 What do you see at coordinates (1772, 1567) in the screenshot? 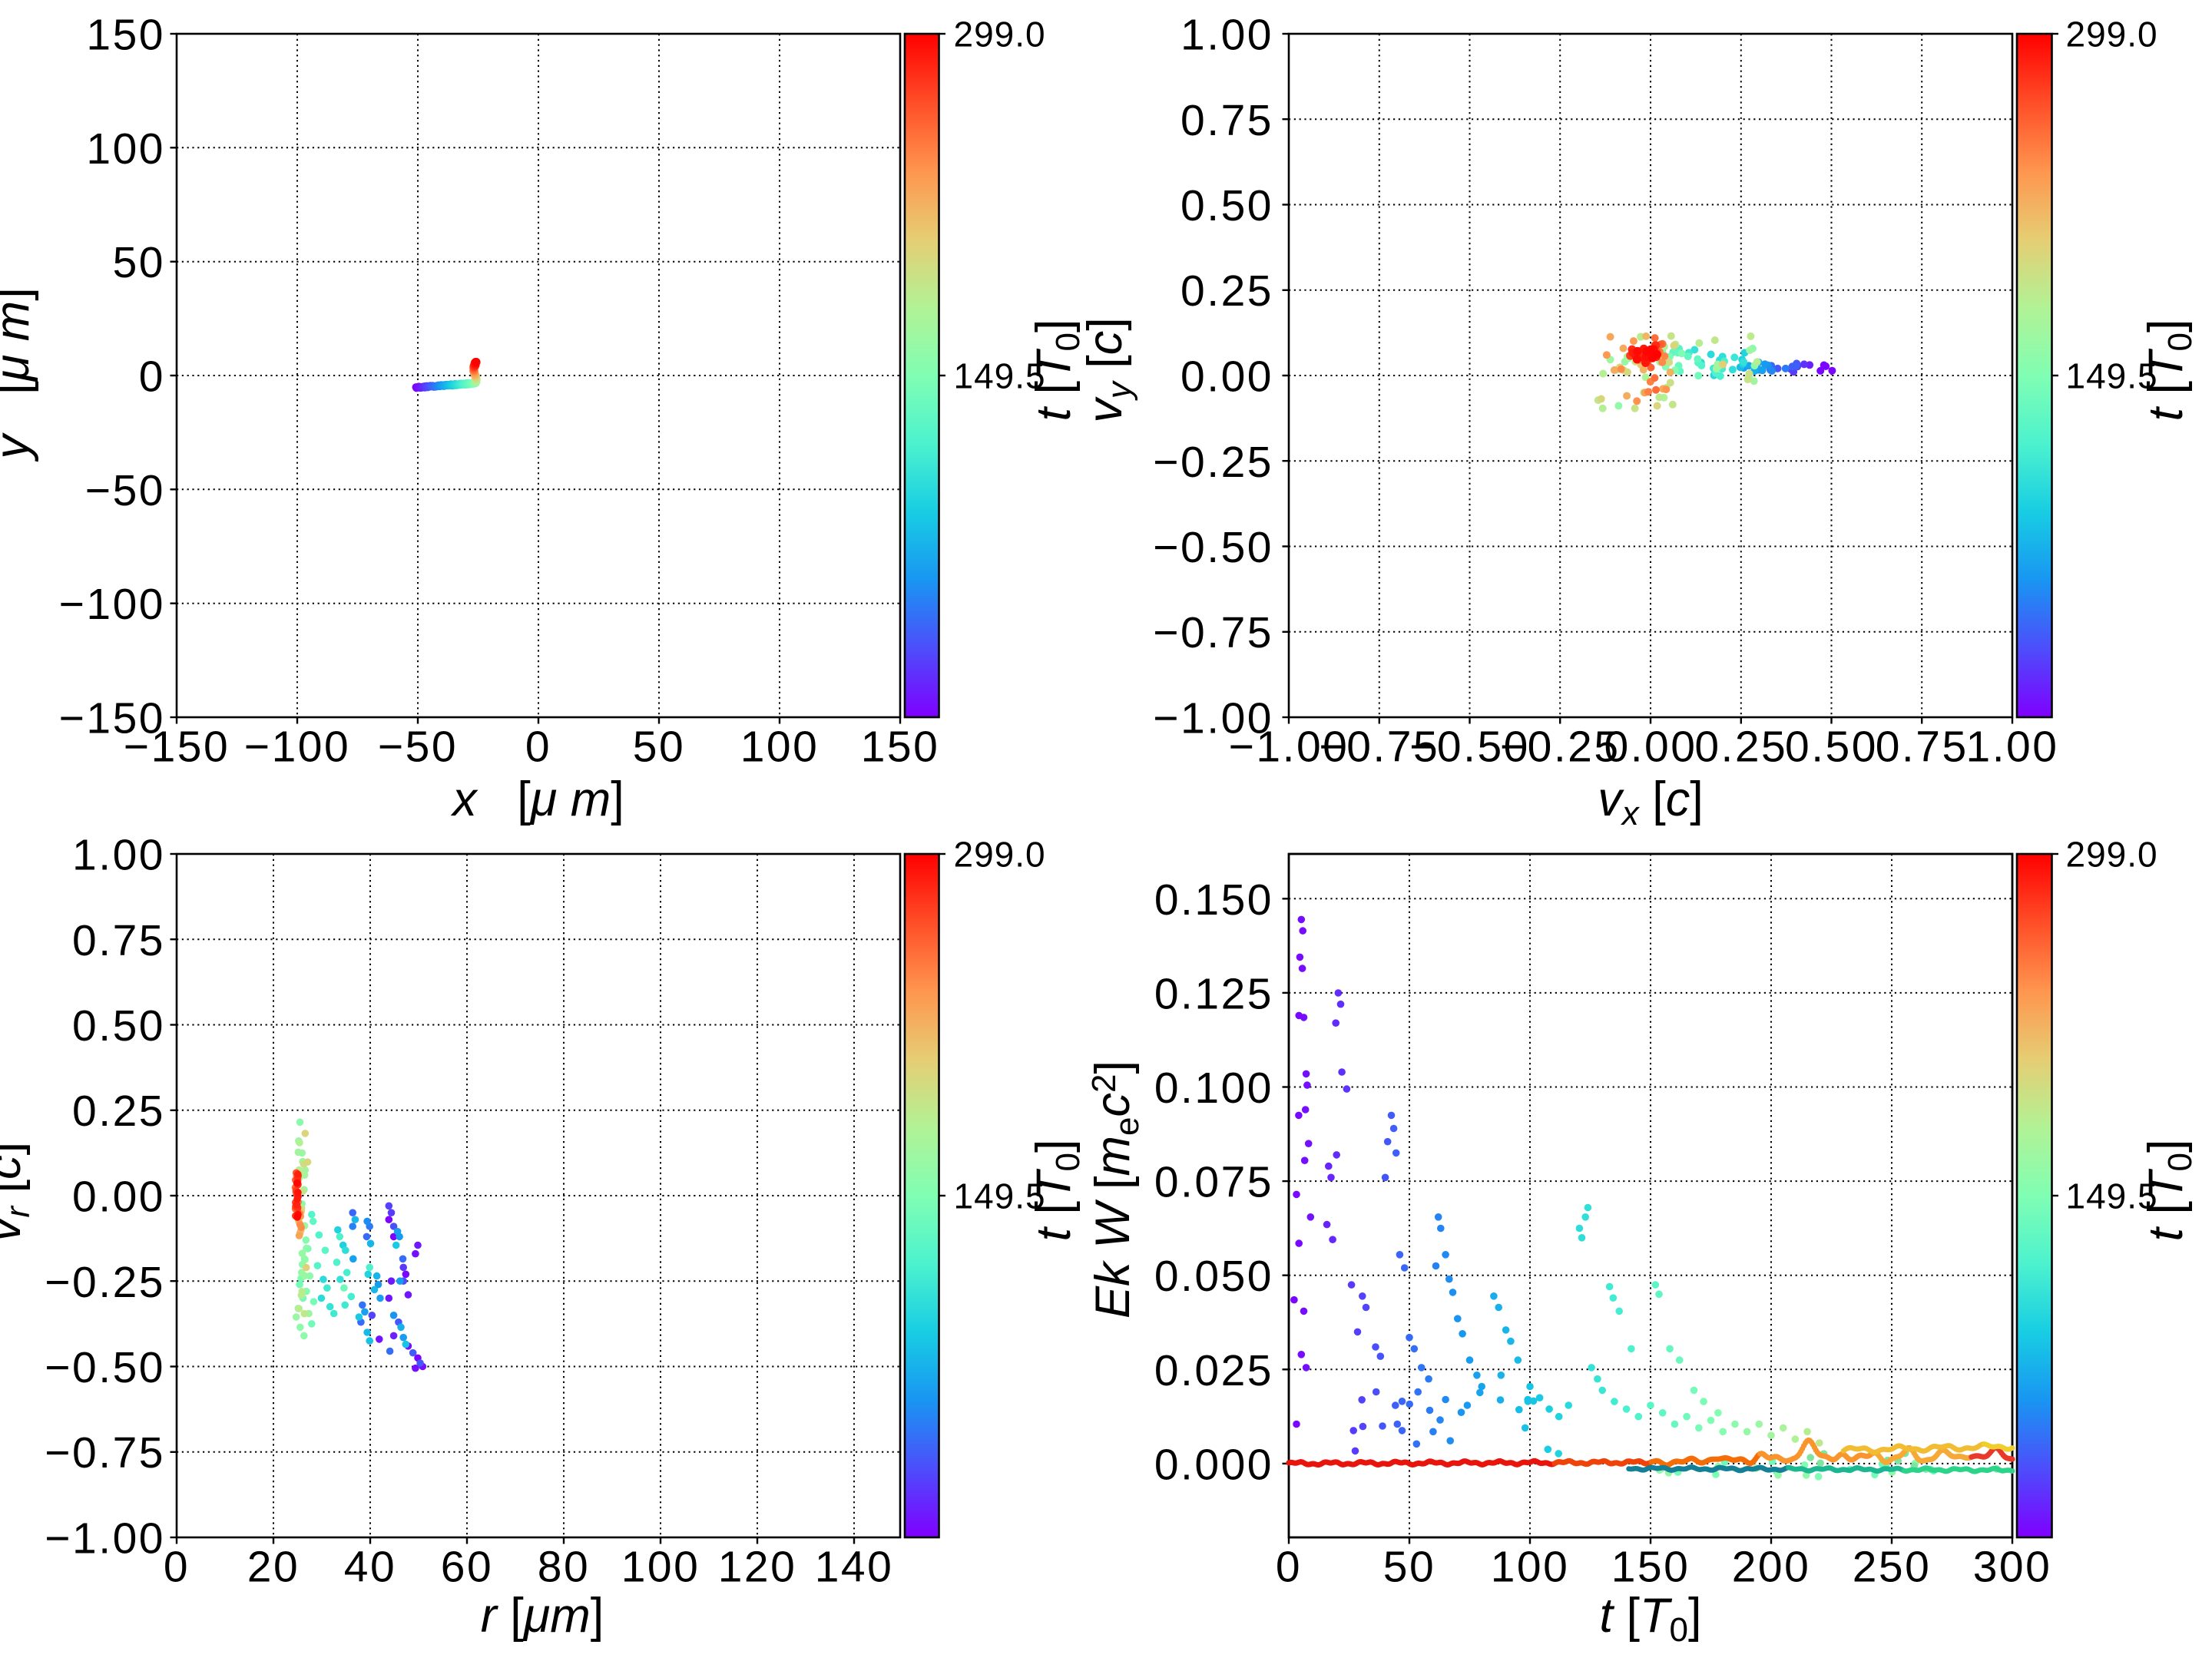
I see `svg-text: 200` at bounding box center [1772, 1567].